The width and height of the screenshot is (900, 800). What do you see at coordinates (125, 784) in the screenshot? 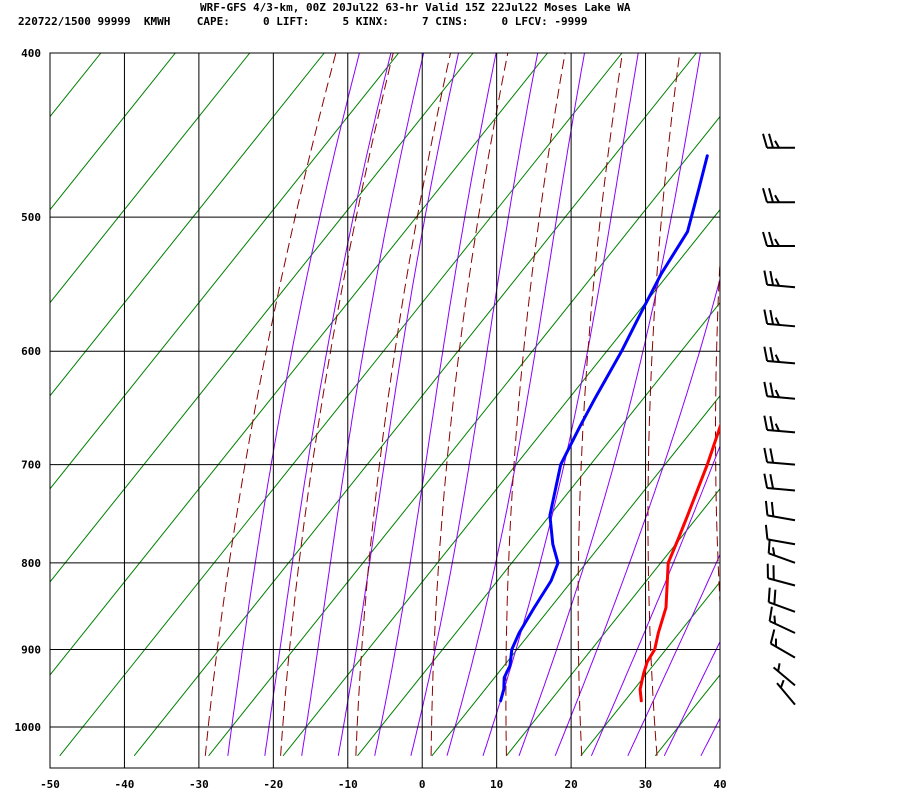
I see `temperature-tick-label: -40` at bounding box center [125, 784].